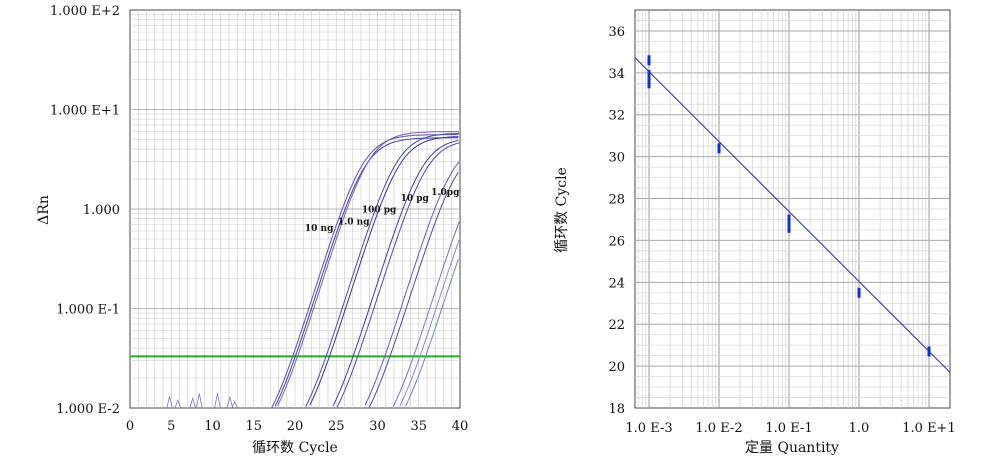 Image resolution: width=1000 pixels, height=467 pixels. I want to click on std-y-tick: 22, so click(616, 325).